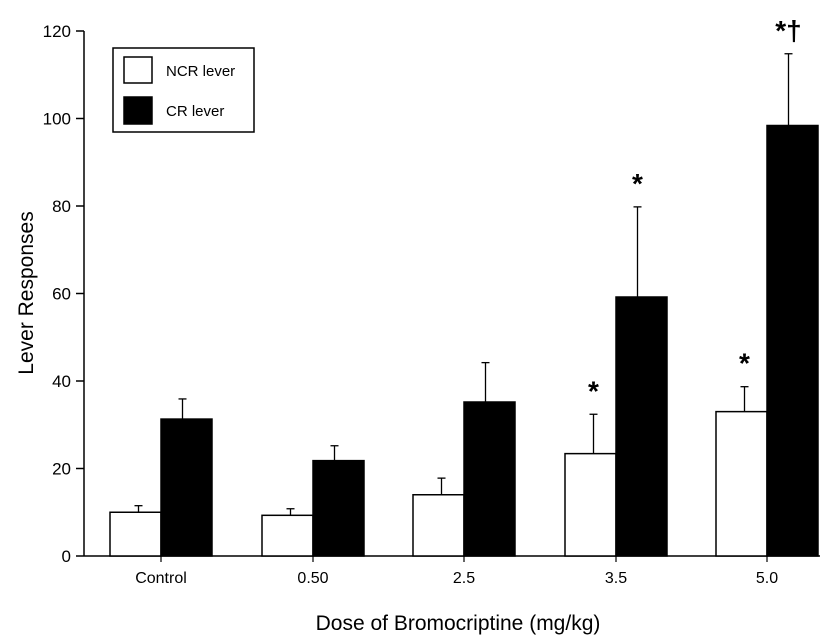 Image resolution: width=832 pixels, height=638 pixels. Describe the element at coordinates (195, 111) in the screenshot. I see `legend-label-cr: CR lever` at that location.